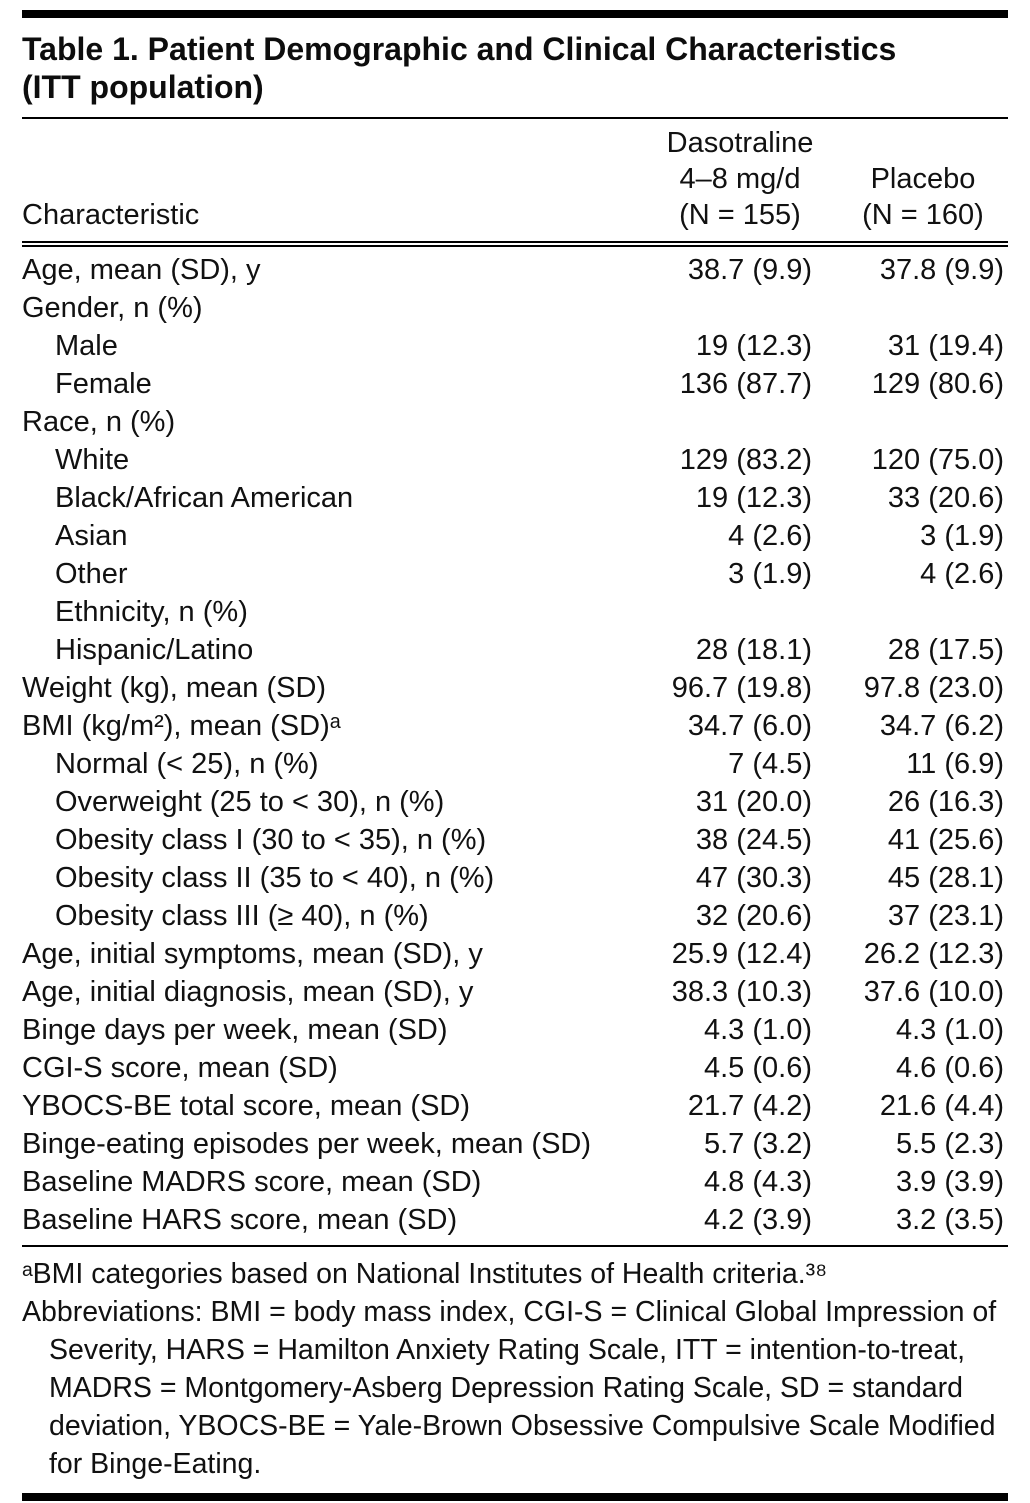 This screenshot has height=1503, width=1030. What do you see at coordinates (515, 346) in the screenshot?
I see `table-row: Male 19 (12.3) 31 (19.4)` at bounding box center [515, 346].